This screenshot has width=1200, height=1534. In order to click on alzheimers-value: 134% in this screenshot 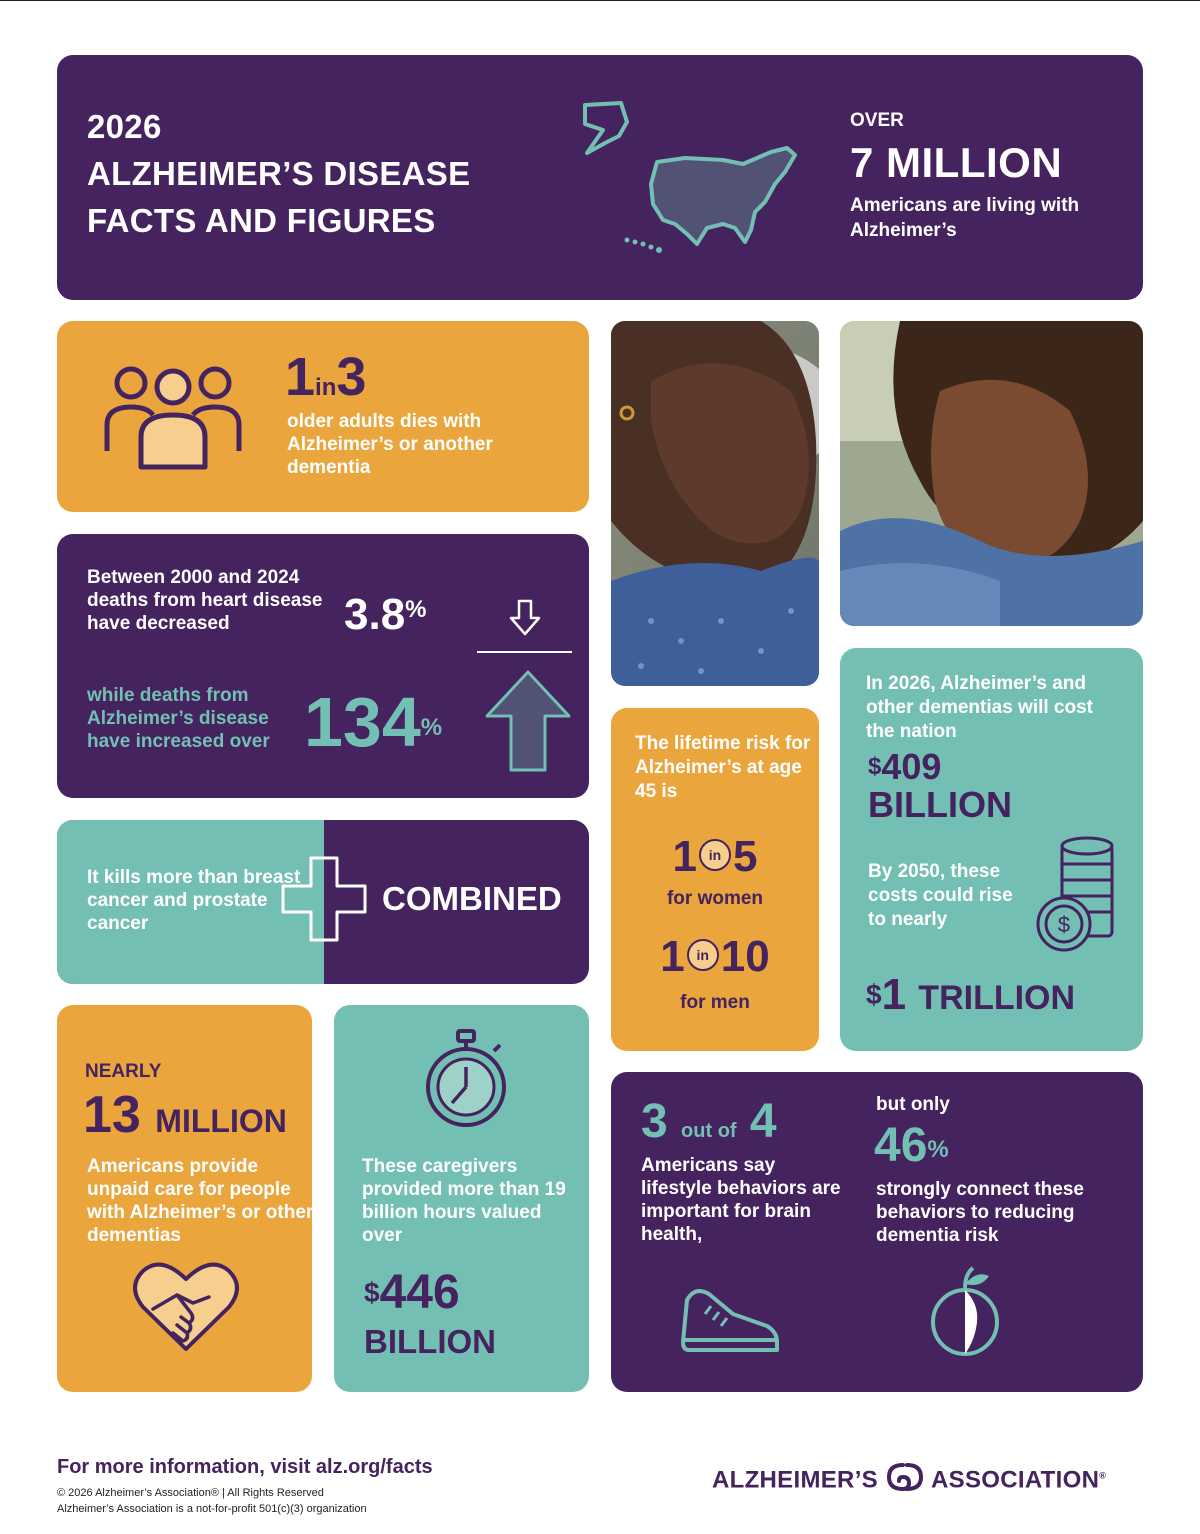, I will do `click(373, 722)`.